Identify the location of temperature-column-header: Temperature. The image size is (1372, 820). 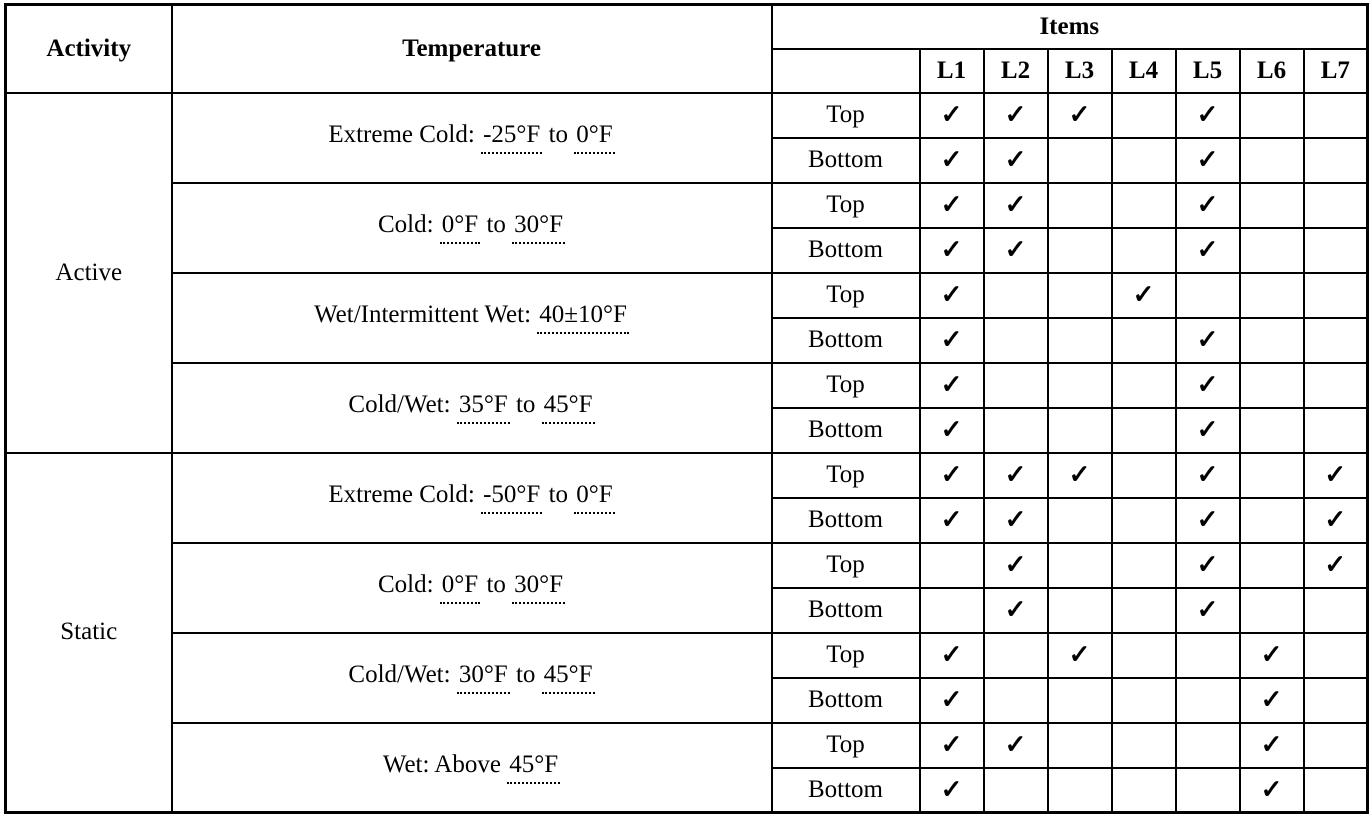
(471, 48).